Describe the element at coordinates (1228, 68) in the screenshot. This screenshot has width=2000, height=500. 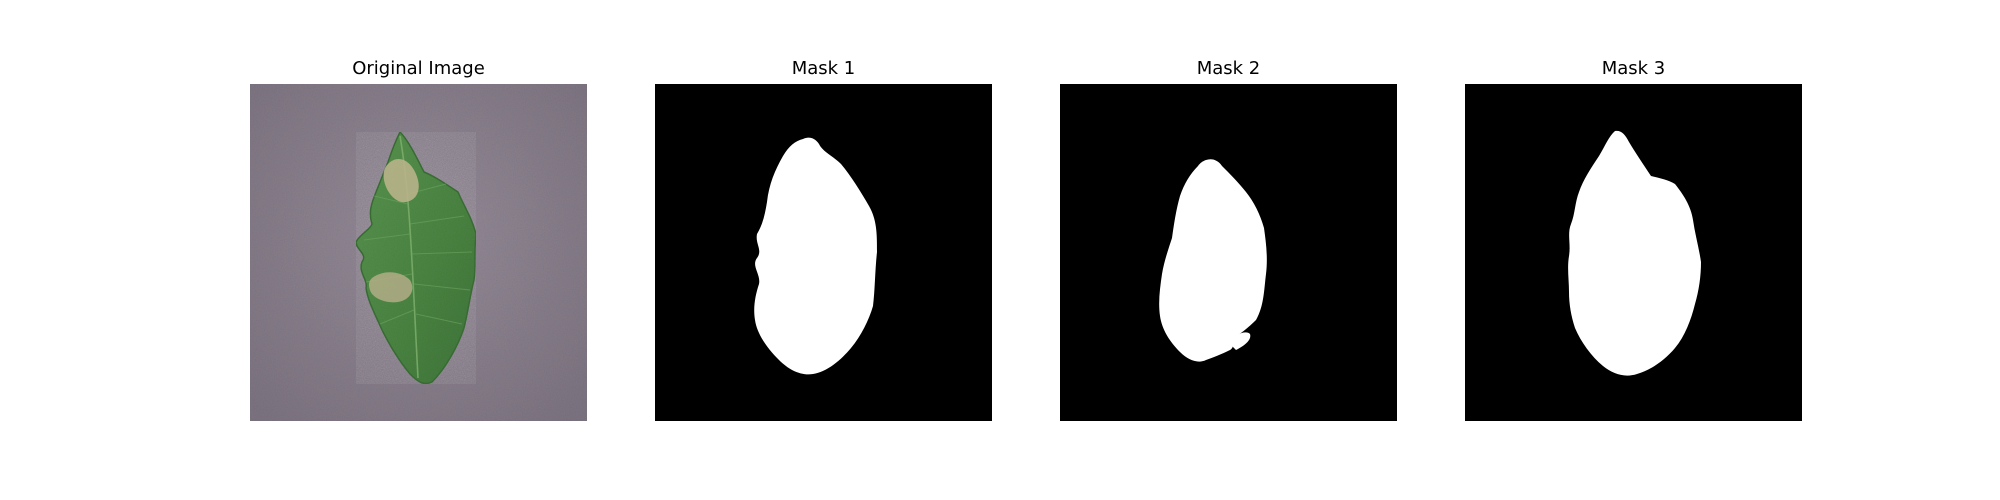
I see `panel-title-mask-2: Mask 2` at that location.